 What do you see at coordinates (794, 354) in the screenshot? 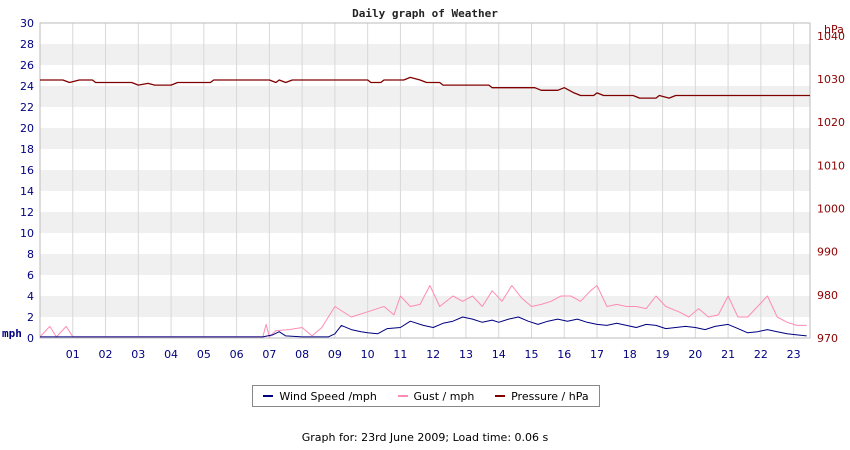
I see `x-tick-label: 23` at bounding box center [794, 354].